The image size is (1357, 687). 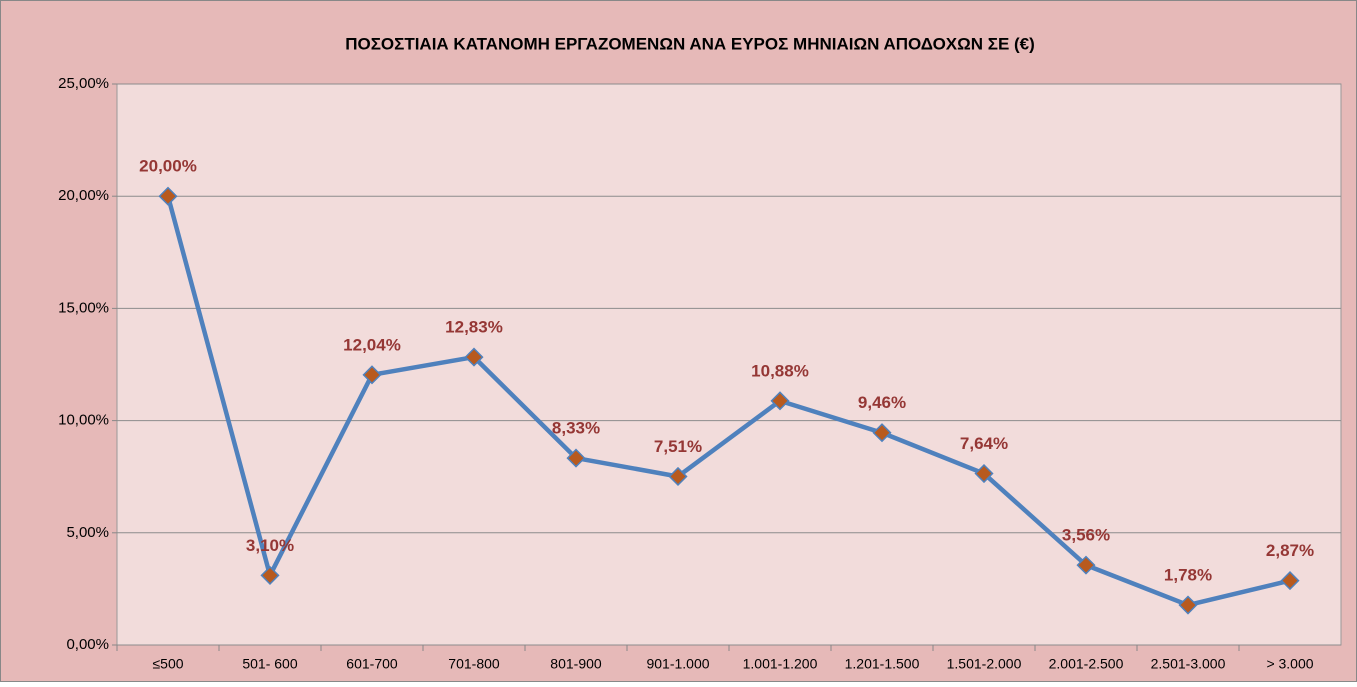 I want to click on data-label: 20,00%, so click(x=168, y=166).